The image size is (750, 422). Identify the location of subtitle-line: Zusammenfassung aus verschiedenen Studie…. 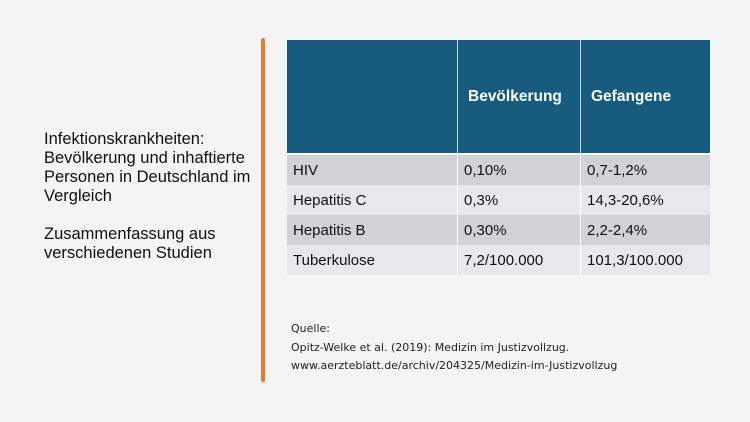
(130, 243).